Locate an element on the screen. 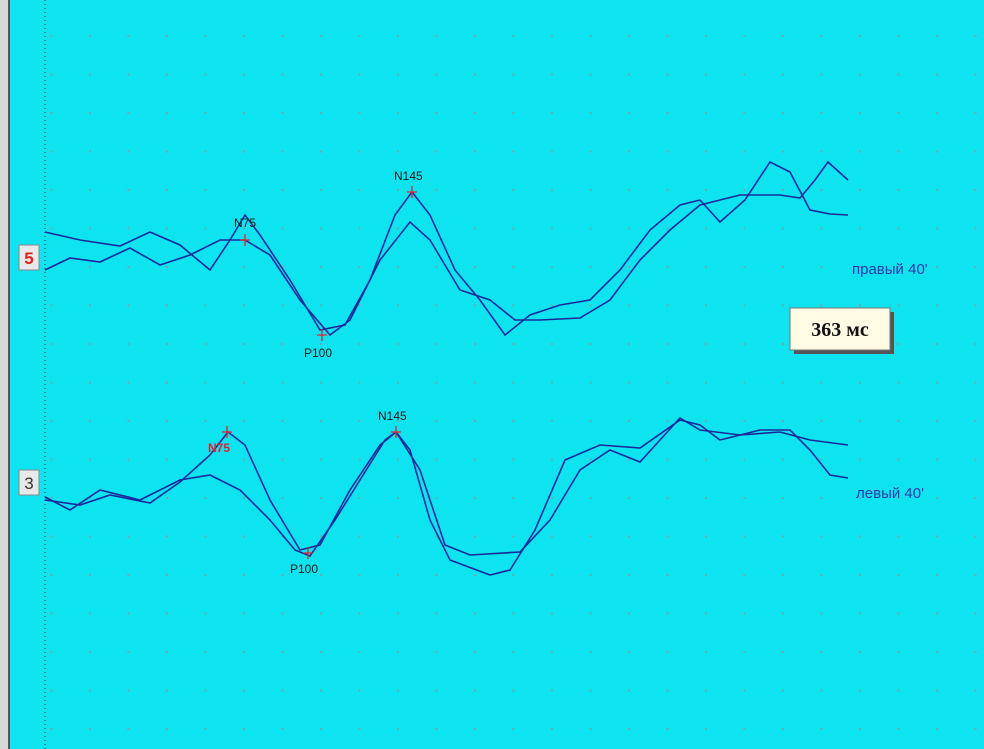 Image resolution: width=984 pixels, height=749 pixels. channel-number: 3 is located at coordinates (28, 483).